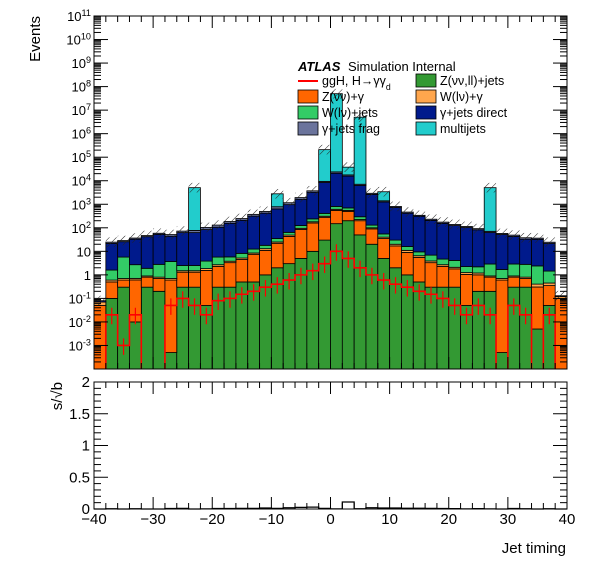 Image resolution: width=596 pixels, height=577 pixels. What do you see at coordinates (79, 414) in the screenshot?
I see `ratio-y-tick-label: 1.5` at bounding box center [79, 414].